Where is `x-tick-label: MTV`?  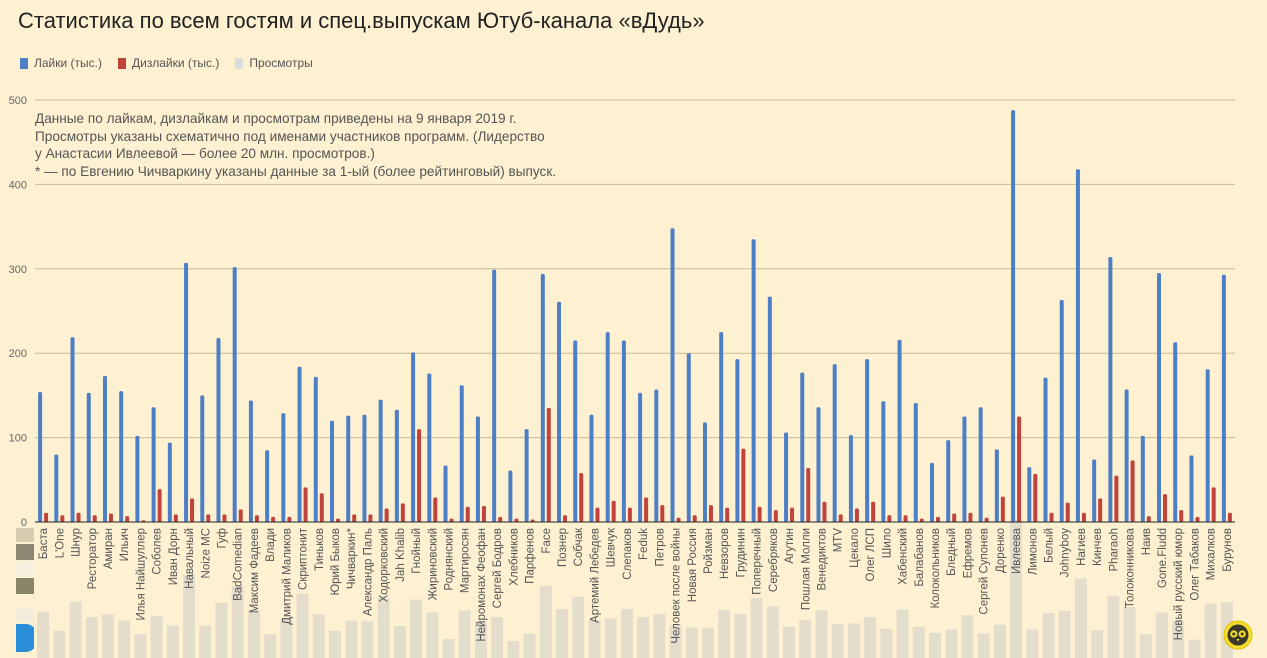
x-tick-label: MTV is located at coordinates (839, 540).